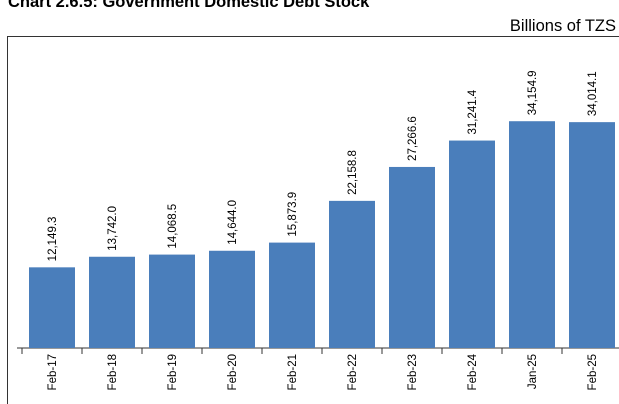 Image resolution: width=619 pixels, height=404 pixels. I want to click on data-label: 34,154.9, so click(533, 92).